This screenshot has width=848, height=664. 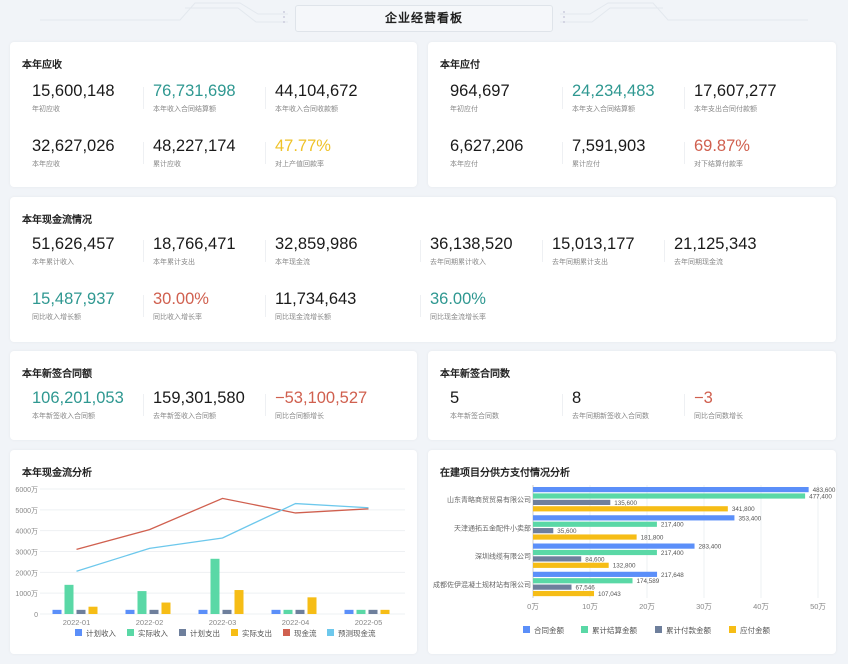 I want to click on legend-label: 应付金额, so click(x=755, y=630).